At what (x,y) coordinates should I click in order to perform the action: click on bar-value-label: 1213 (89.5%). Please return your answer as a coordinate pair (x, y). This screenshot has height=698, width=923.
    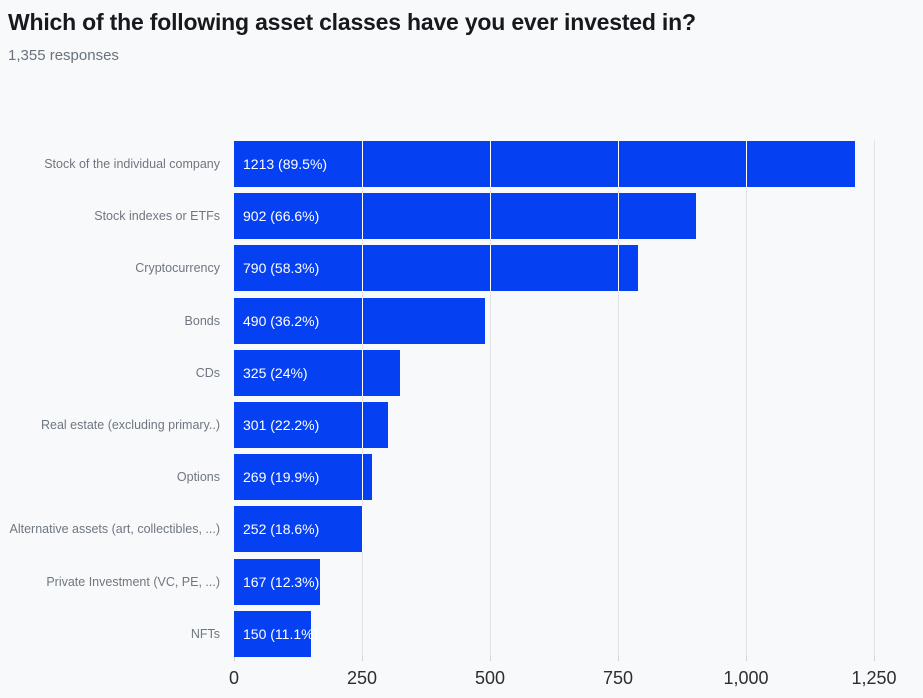
    Looking at the image, I should click on (285, 164).